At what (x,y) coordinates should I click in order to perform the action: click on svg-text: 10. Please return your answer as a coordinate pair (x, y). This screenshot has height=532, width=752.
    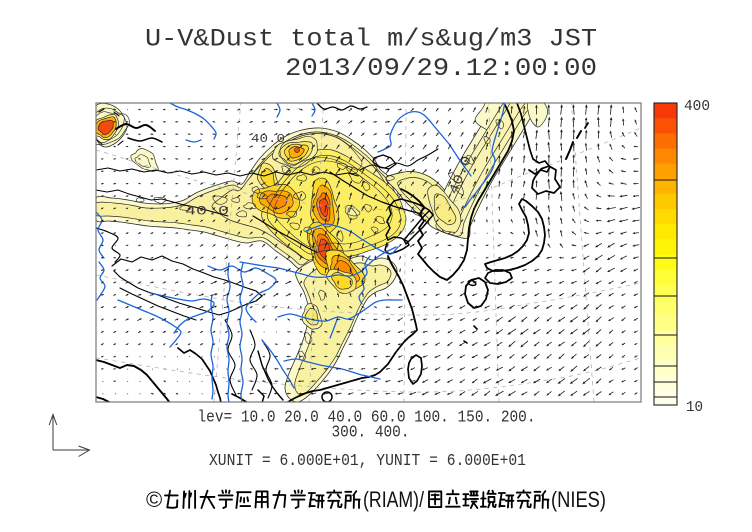
    Looking at the image, I should click on (694, 408).